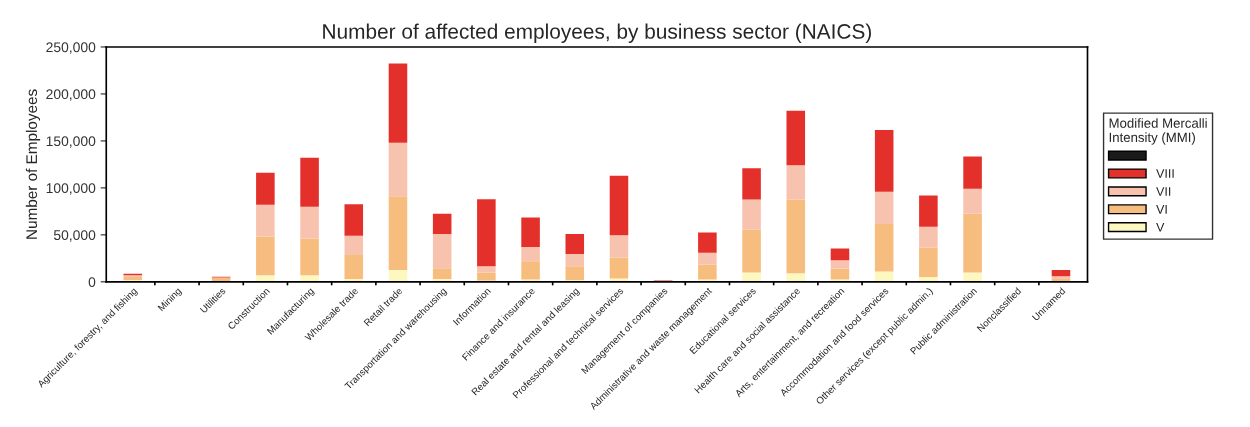 The width and height of the screenshot is (1250, 427). Describe the element at coordinates (71, 142) in the screenshot. I see `y-tick-label: 150,000` at that location.